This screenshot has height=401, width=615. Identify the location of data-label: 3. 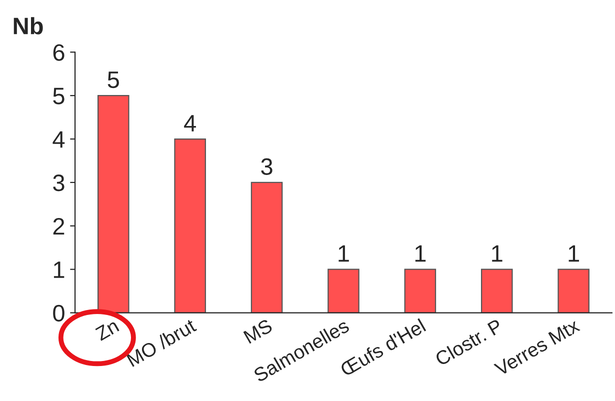
(266, 167).